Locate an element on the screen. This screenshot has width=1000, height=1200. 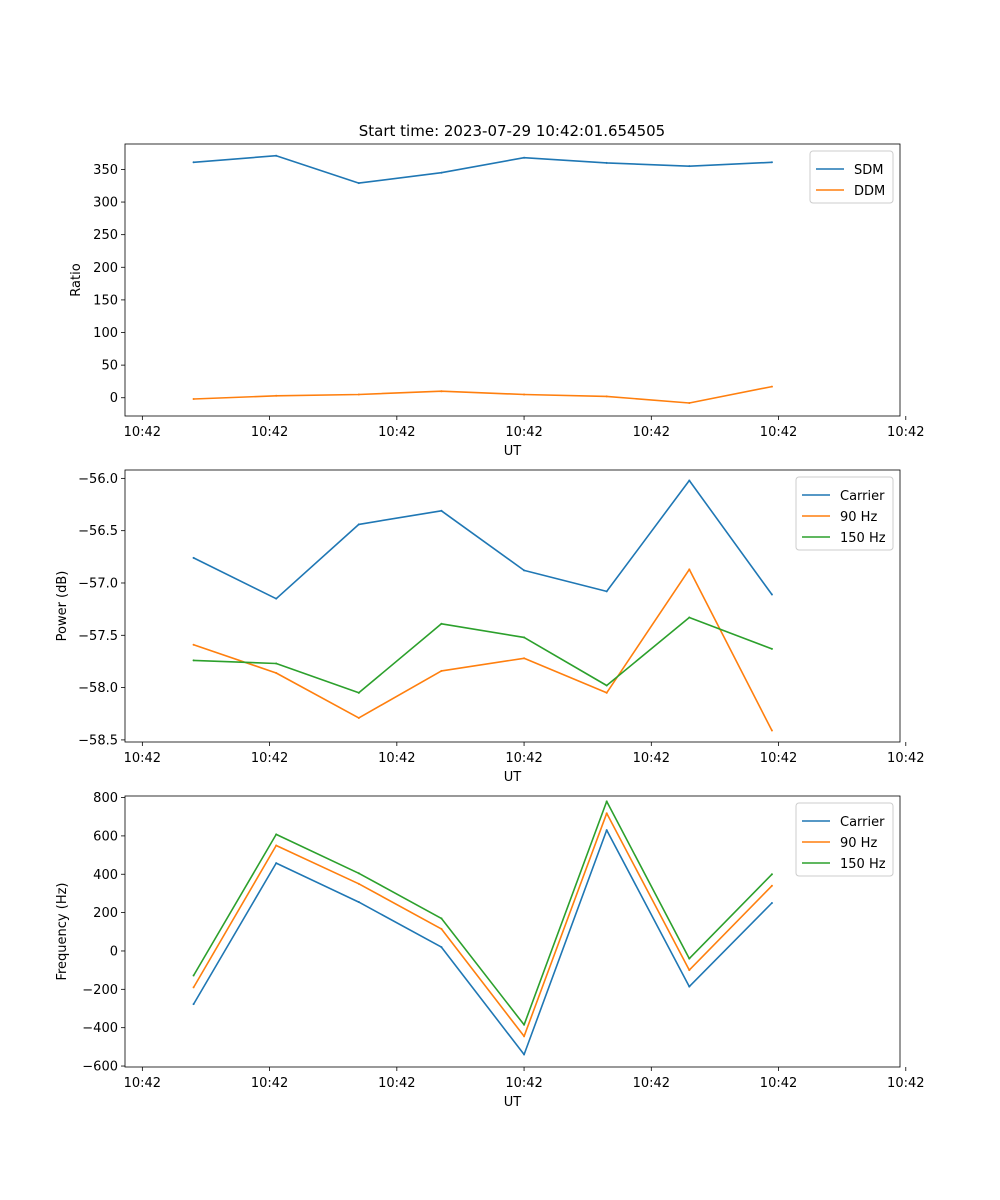
y-tick-label: 150 is located at coordinates (105, 300).